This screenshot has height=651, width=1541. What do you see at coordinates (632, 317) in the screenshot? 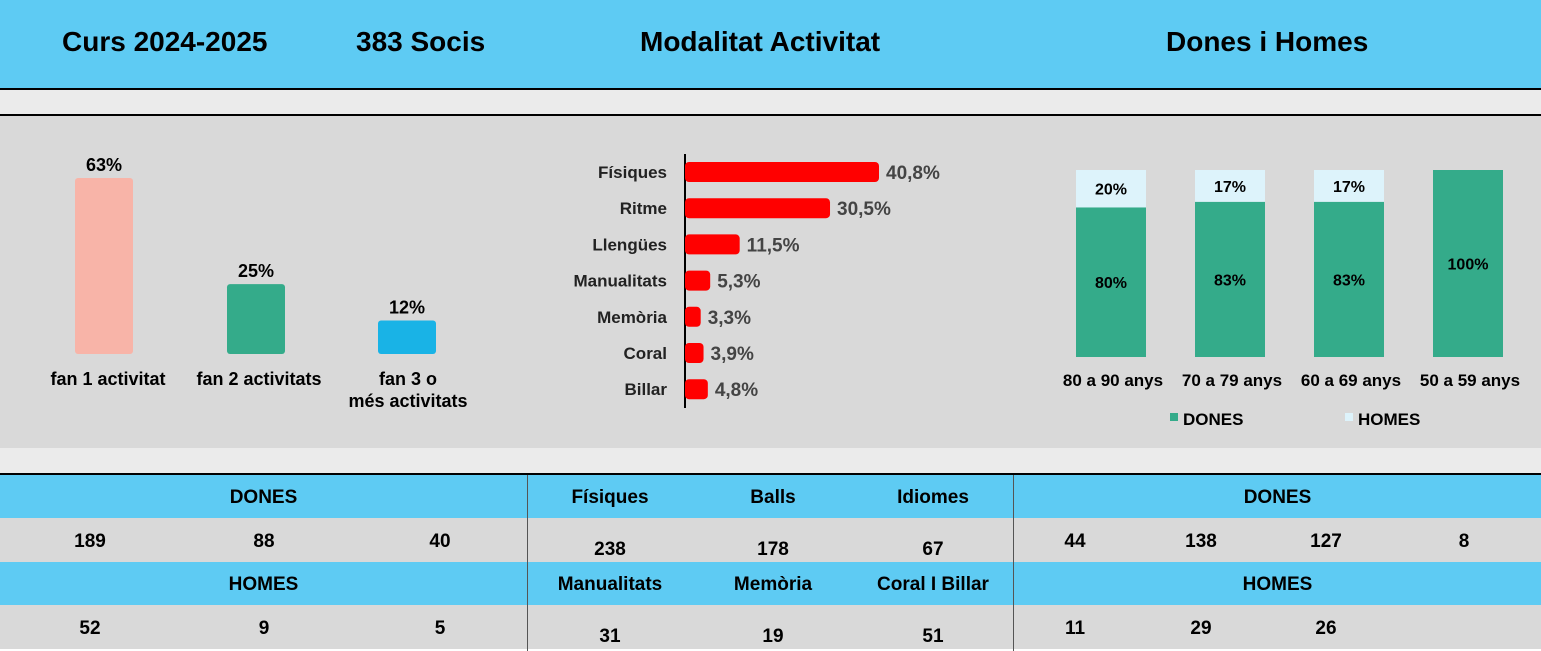
I see `tick-label: Memòria` at bounding box center [632, 317].